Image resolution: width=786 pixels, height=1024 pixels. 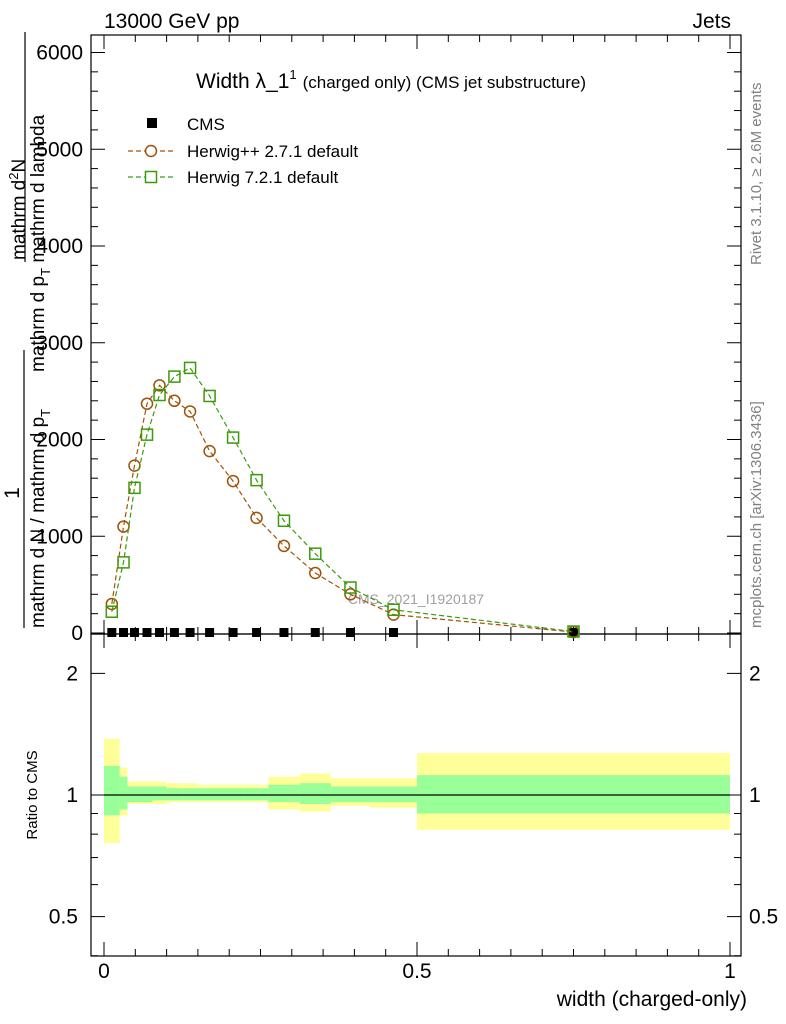 What do you see at coordinates (104, 971) in the screenshot?
I see `xtick-label: 0` at bounding box center [104, 971].